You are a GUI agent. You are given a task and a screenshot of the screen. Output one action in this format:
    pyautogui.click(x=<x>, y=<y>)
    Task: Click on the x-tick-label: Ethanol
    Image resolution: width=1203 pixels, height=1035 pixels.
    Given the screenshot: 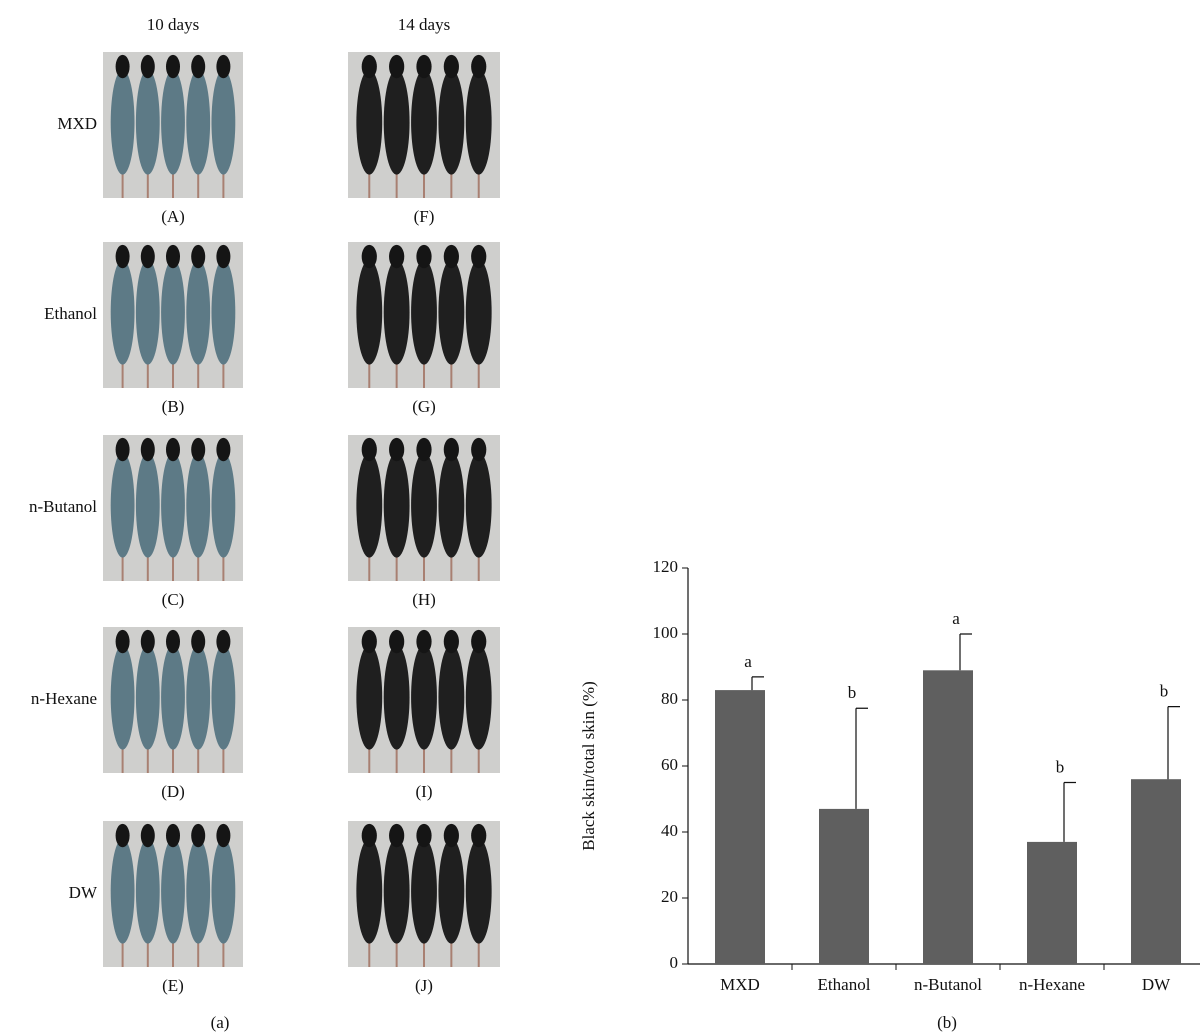 What is the action you would take?
    pyautogui.click(x=844, y=984)
    